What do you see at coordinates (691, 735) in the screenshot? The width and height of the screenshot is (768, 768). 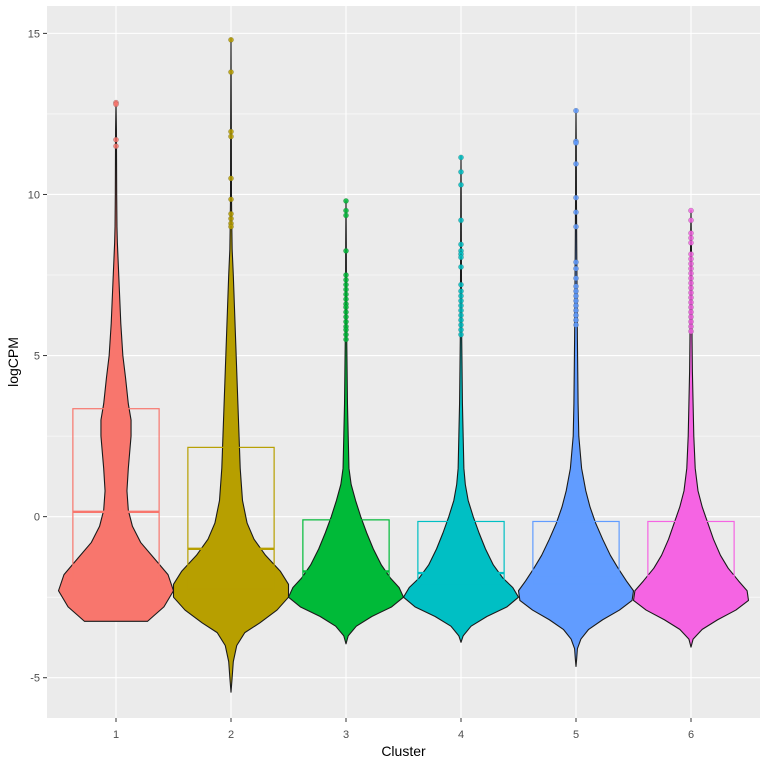 I see `x-tick-label: 6` at bounding box center [691, 735].